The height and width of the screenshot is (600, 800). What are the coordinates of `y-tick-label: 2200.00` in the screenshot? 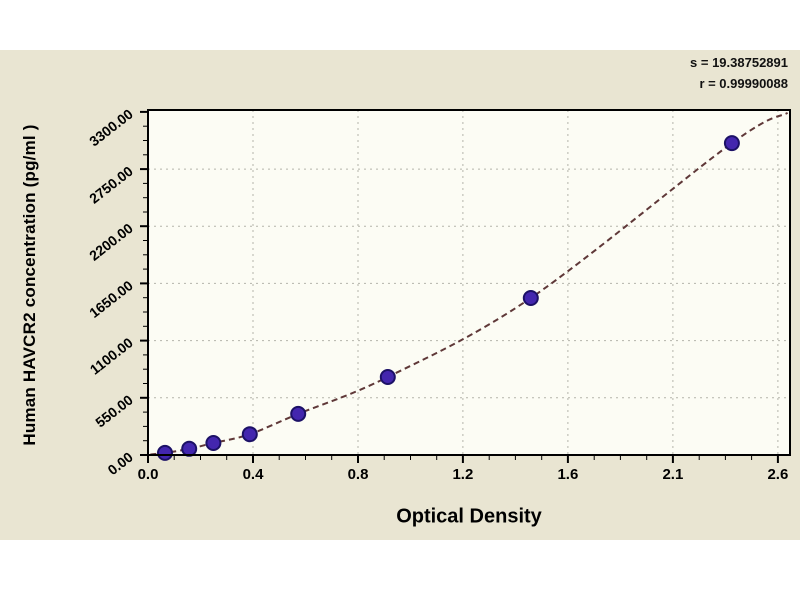 It's located at (111, 242).